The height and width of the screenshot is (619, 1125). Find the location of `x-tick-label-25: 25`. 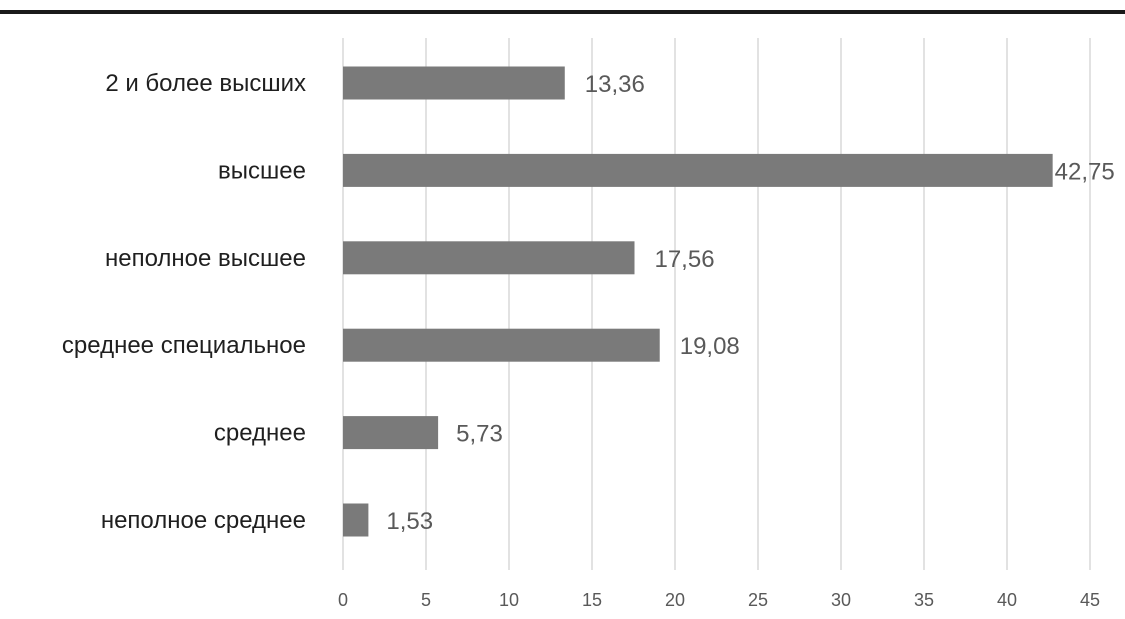

x-tick-label-25: 25 is located at coordinates (758, 600).